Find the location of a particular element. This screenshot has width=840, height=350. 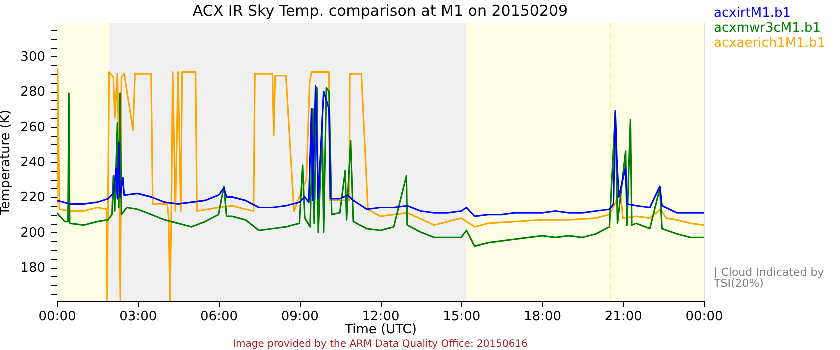

x-axis-title: Time (UTC) is located at coordinates (380, 330).